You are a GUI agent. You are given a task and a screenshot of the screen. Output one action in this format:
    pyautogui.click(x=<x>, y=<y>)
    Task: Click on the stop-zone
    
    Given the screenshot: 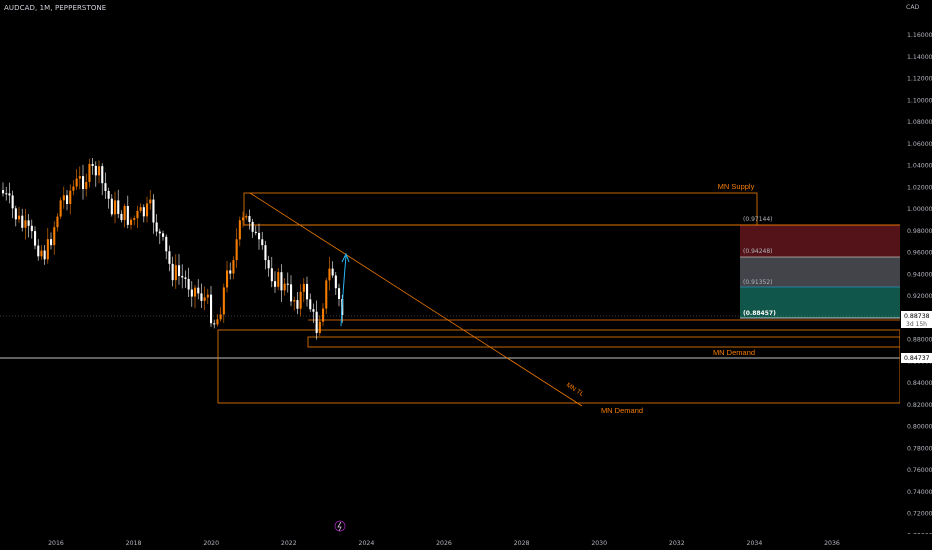 What is the action you would take?
    pyautogui.click(x=820, y=302)
    